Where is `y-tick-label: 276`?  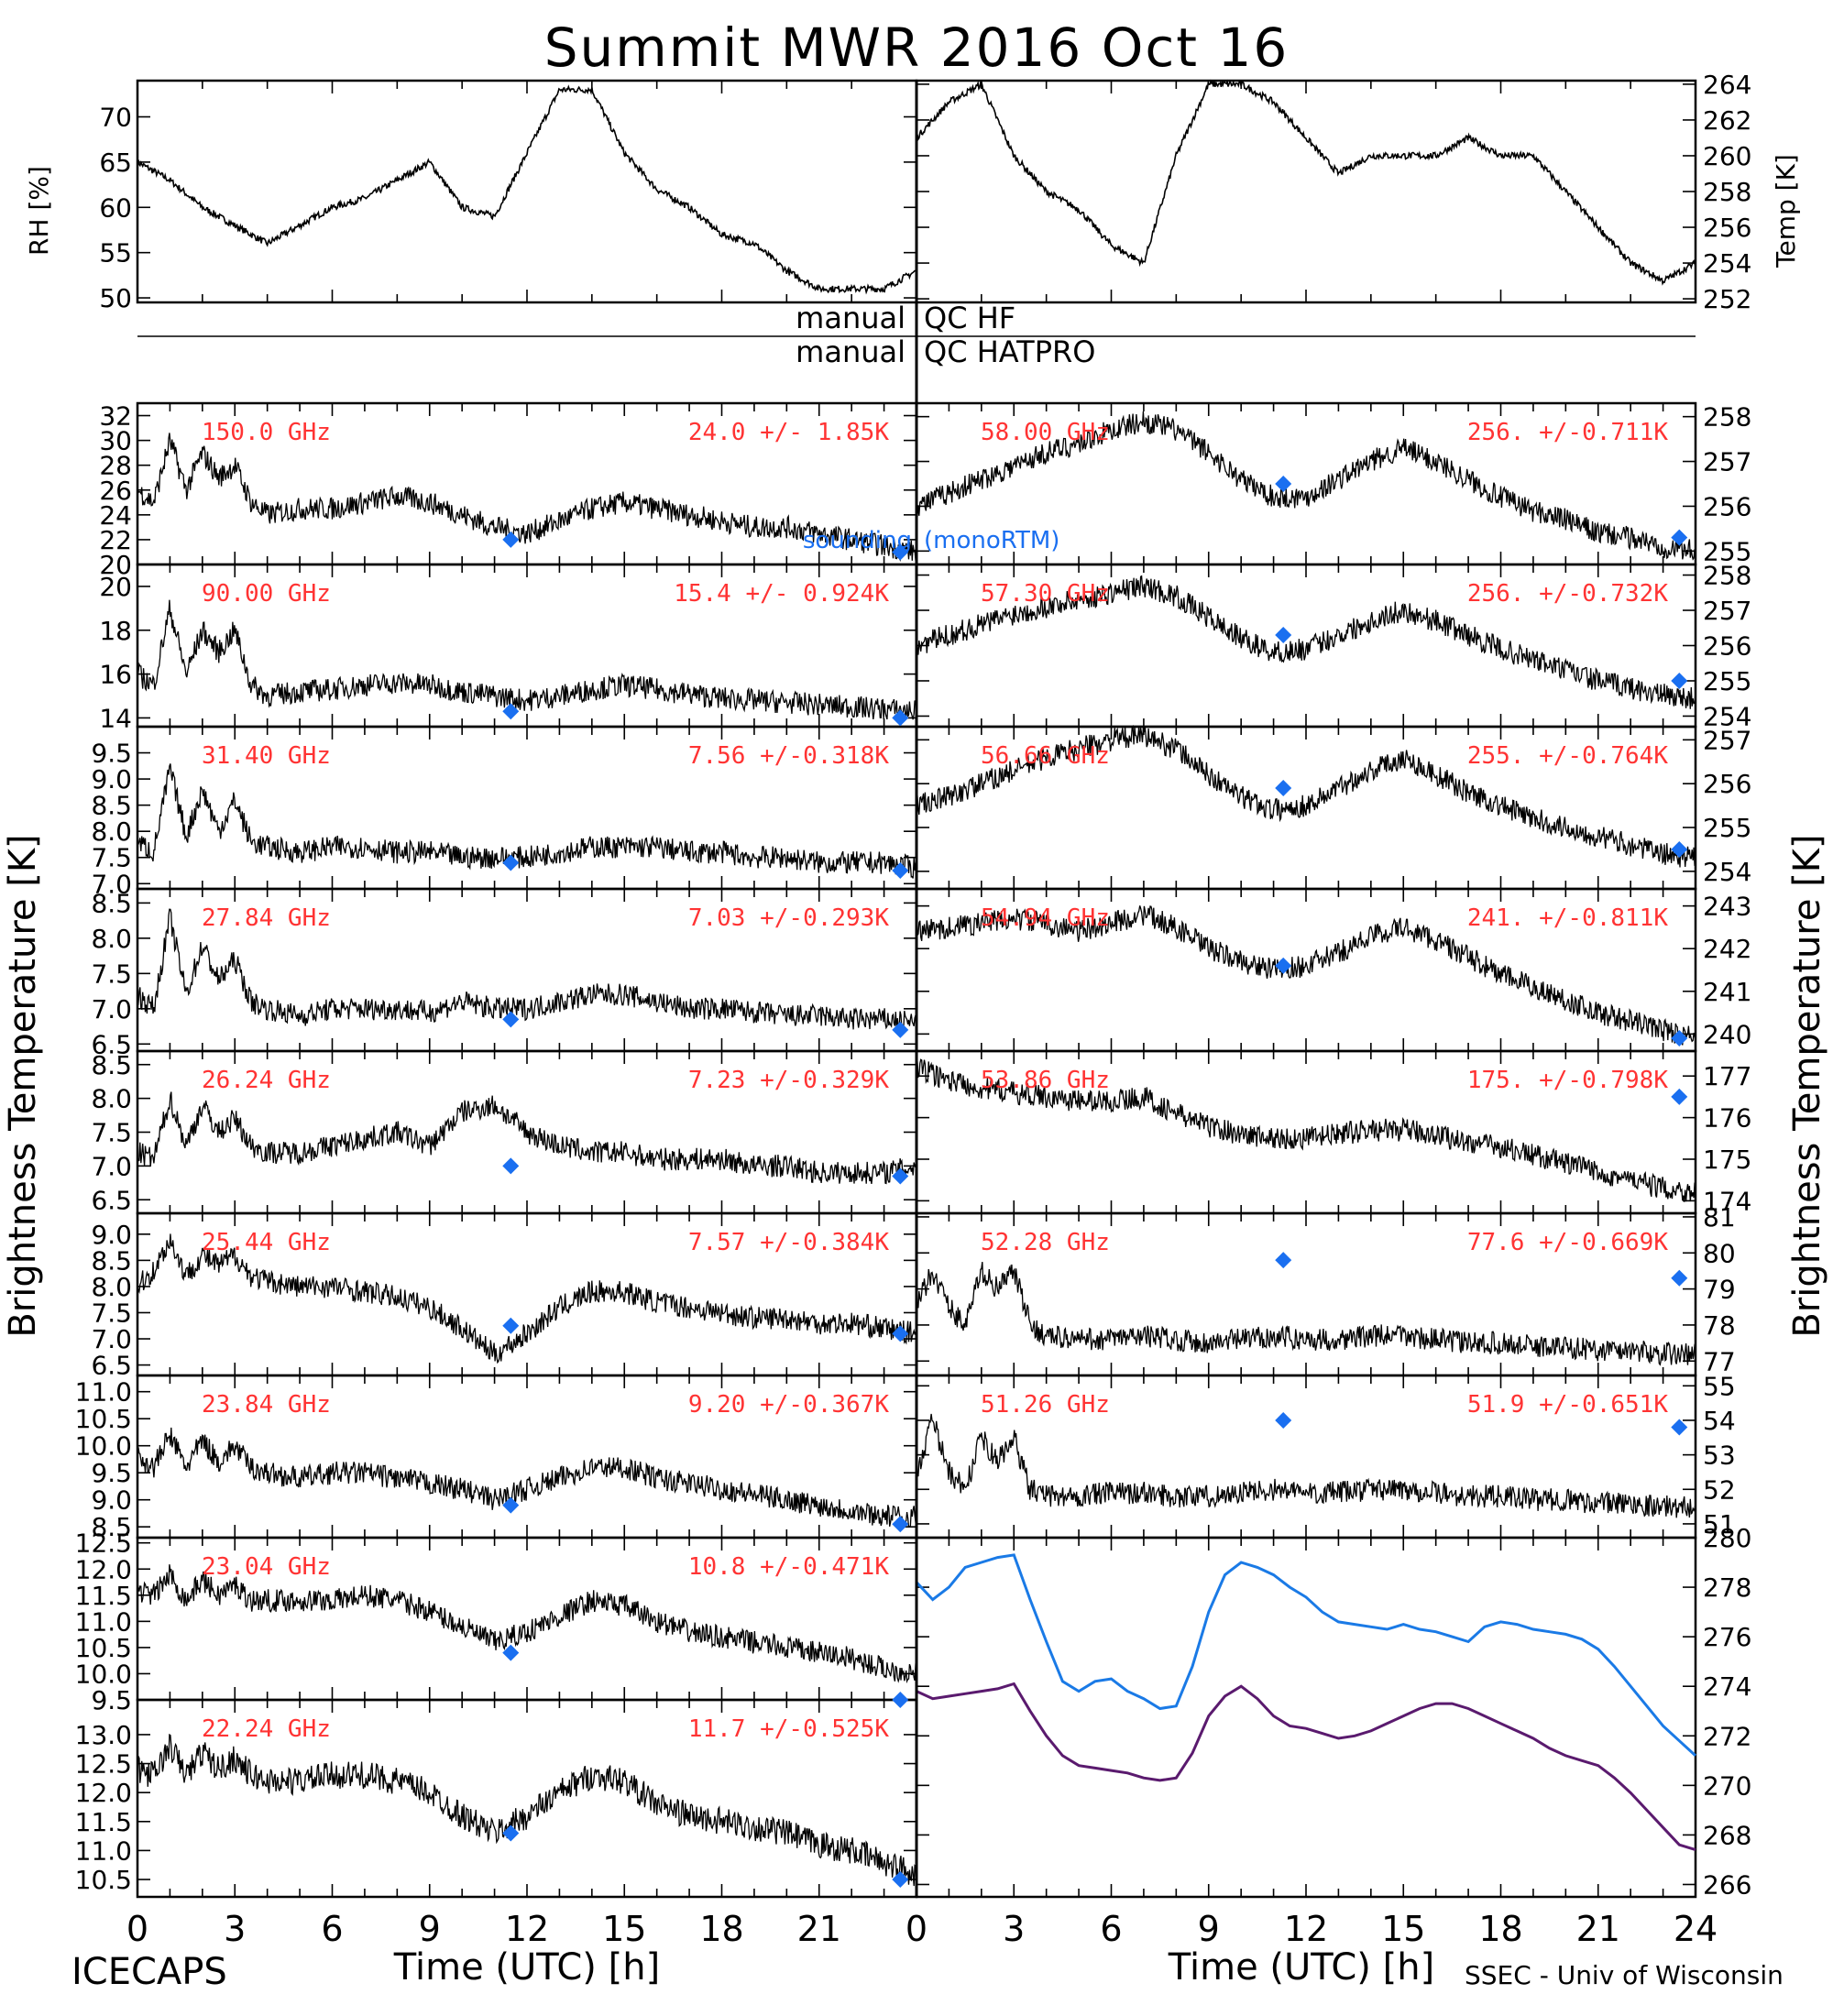 y-tick-label: 276 is located at coordinates (1727, 1637).